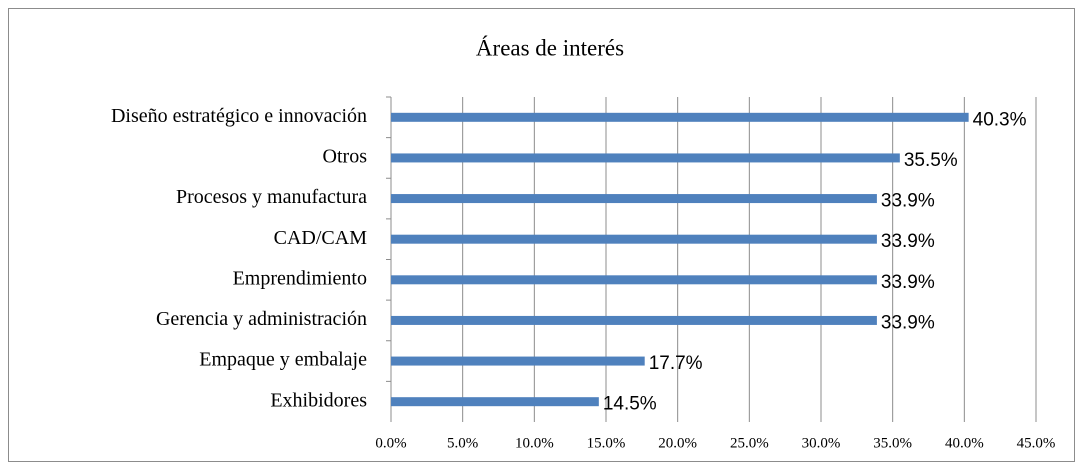  I want to click on value-label: 14.5%, so click(630, 404).